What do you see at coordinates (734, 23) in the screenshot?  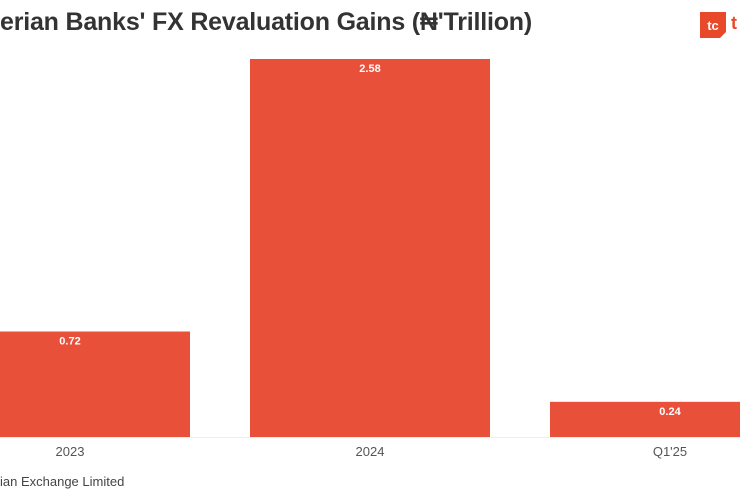 I see `logo-text: t` at bounding box center [734, 23].